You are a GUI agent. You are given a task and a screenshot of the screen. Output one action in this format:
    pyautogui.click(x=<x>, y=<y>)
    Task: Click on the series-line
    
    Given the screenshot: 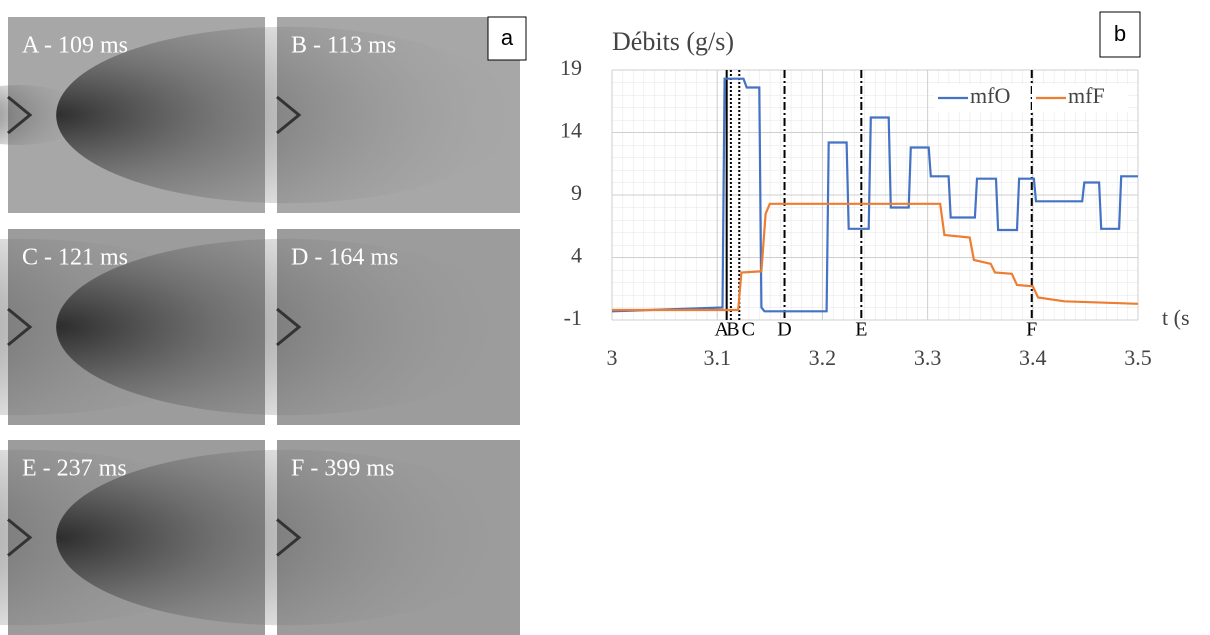 What is the action you would take?
    pyautogui.click(x=875, y=257)
    